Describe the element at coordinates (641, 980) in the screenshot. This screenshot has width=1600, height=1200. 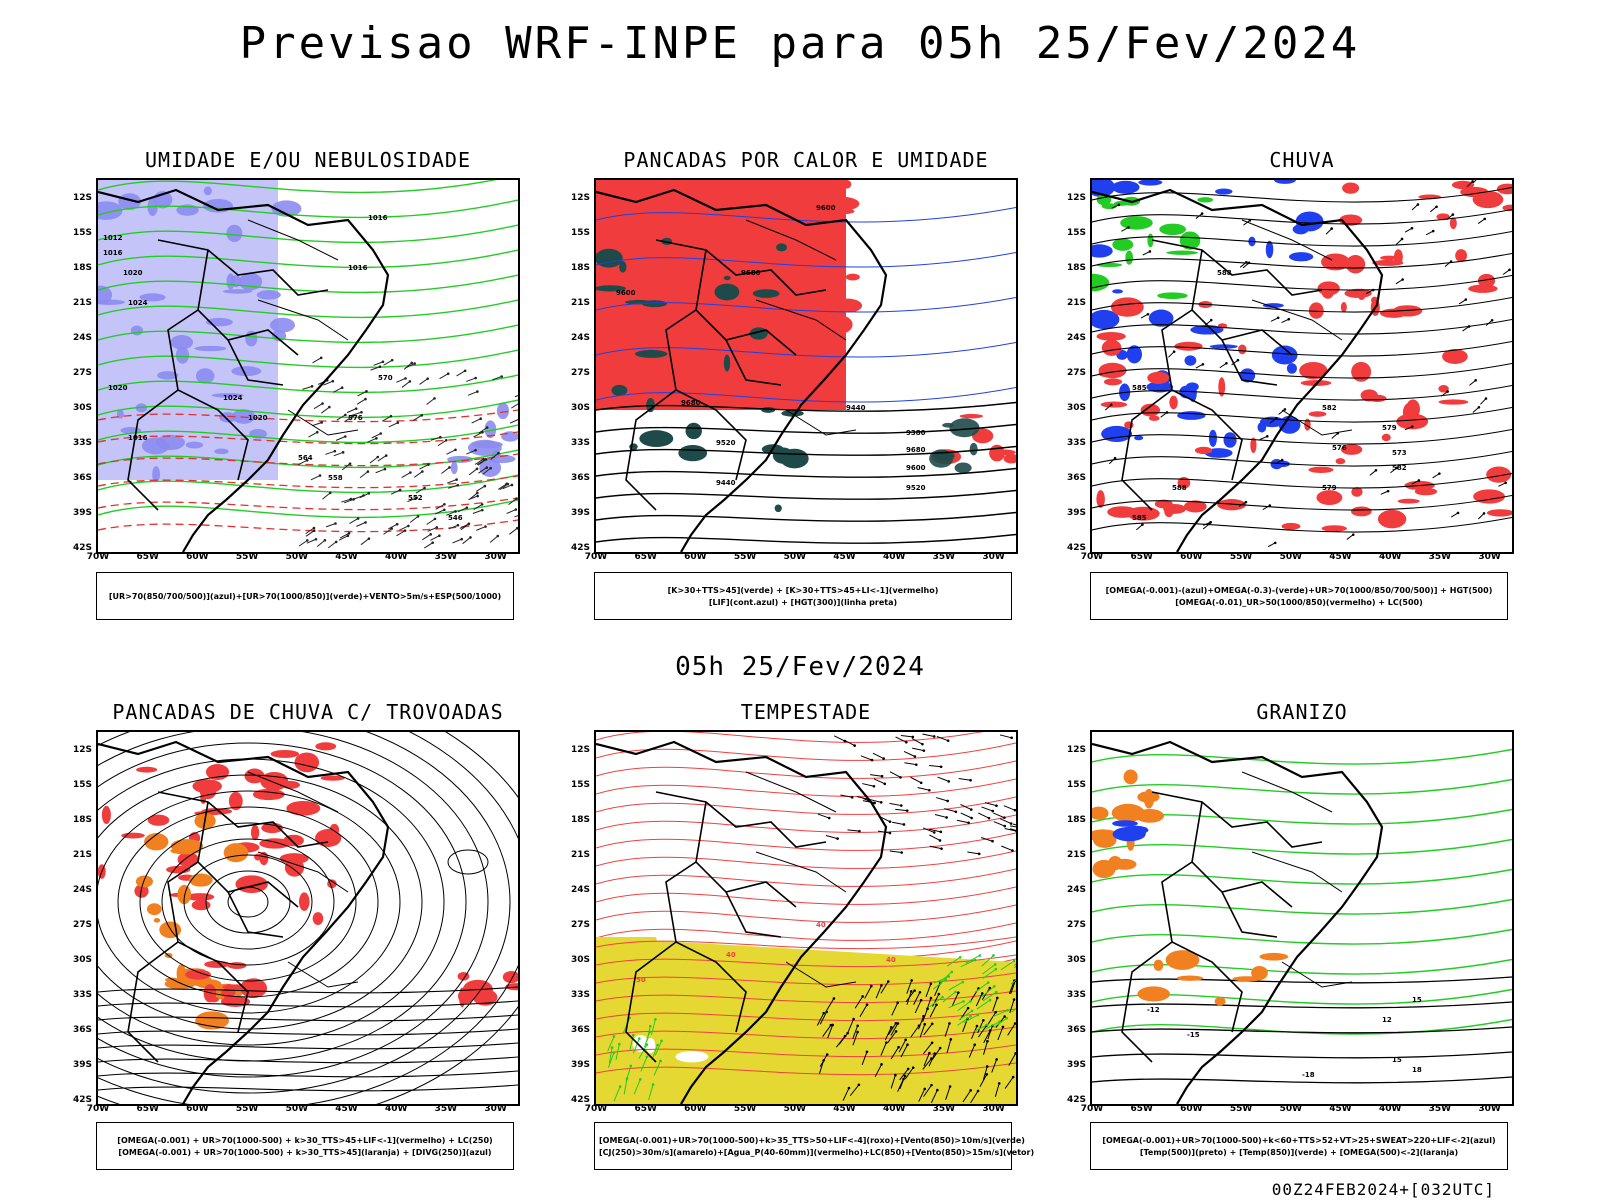
I see `contour-label: 50` at that location.